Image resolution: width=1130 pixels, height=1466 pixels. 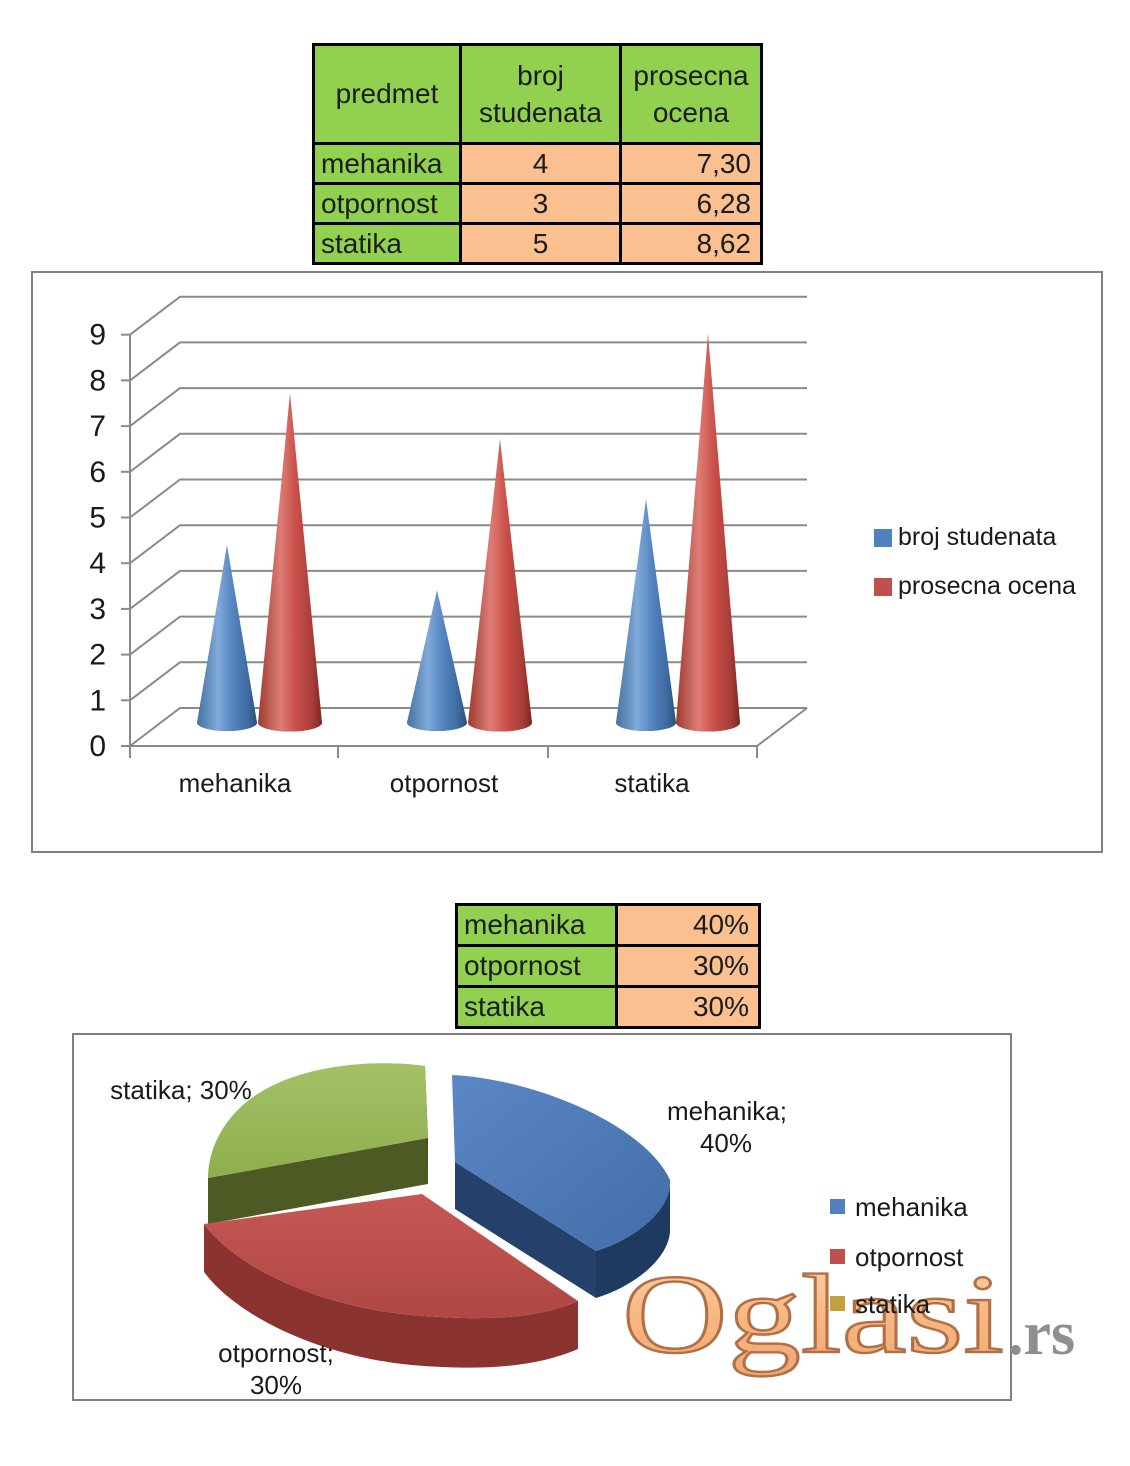 I want to click on svg-text: mehanika;, so click(x=727, y=1111).